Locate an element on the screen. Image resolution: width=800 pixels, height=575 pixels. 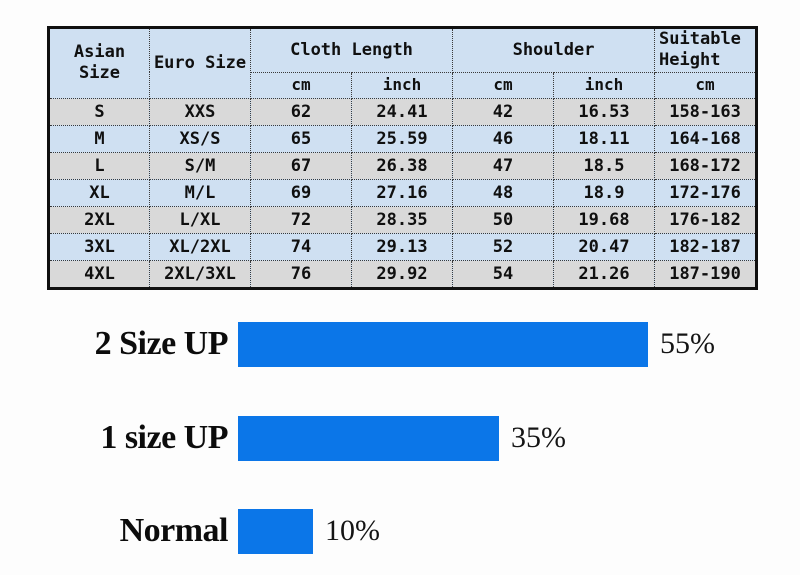
cell-cloth-cm: 65 is located at coordinates (301, 138).